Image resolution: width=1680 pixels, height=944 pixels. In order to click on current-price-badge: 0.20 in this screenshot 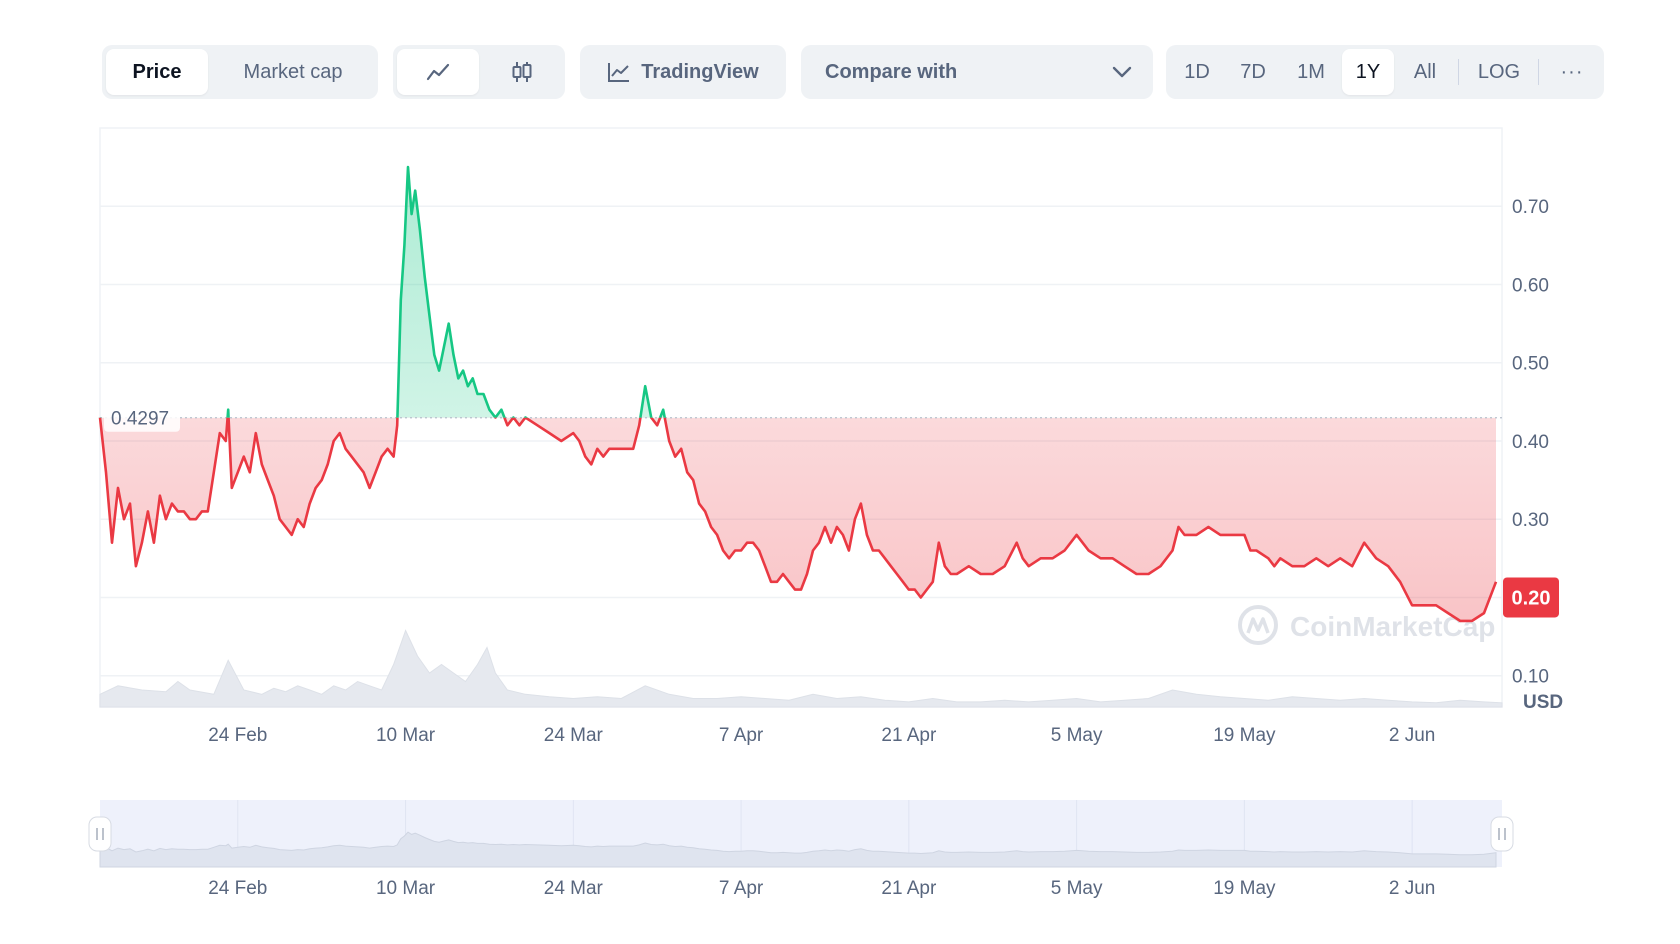, I will do `click(1531, 597)`.